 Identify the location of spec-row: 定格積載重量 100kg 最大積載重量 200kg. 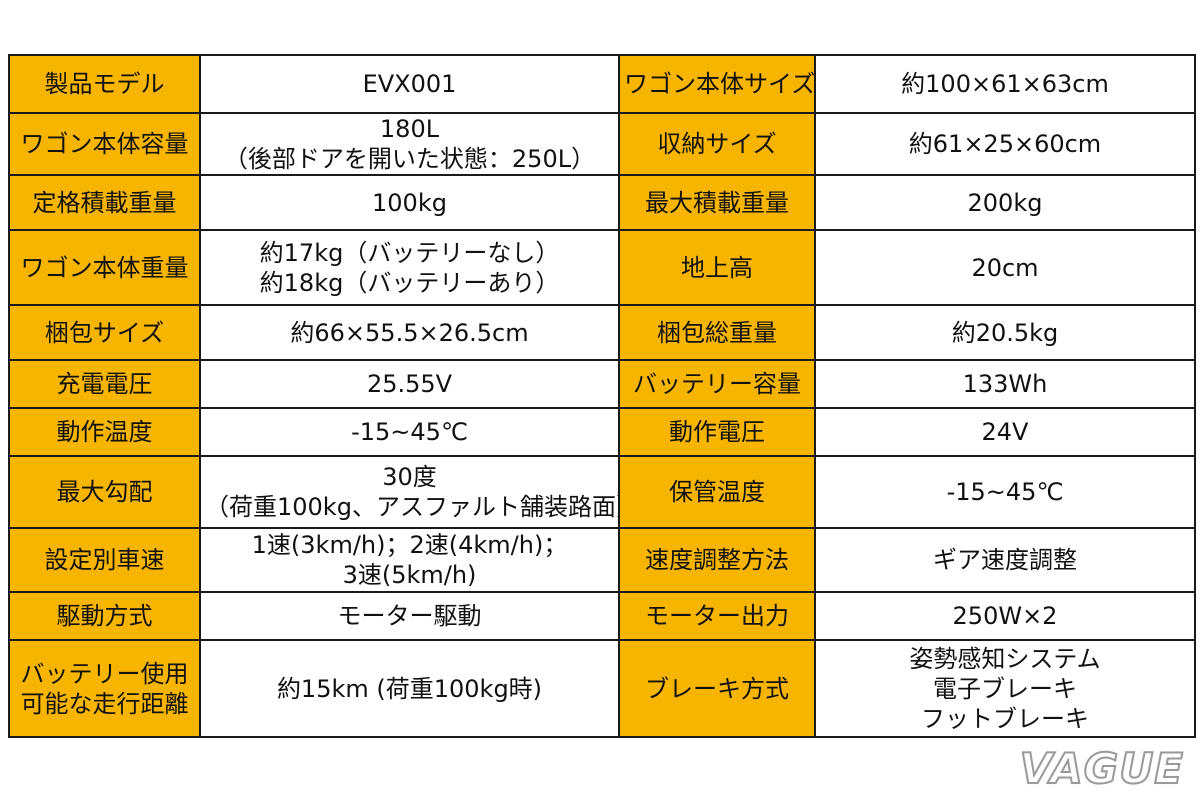
(602, 202).